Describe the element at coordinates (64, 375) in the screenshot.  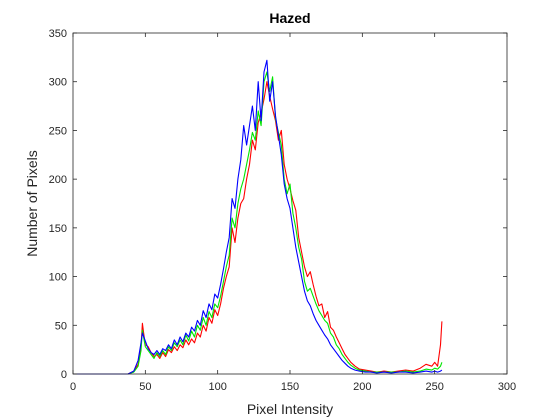
I see `y-tick-label: 0` at that location.